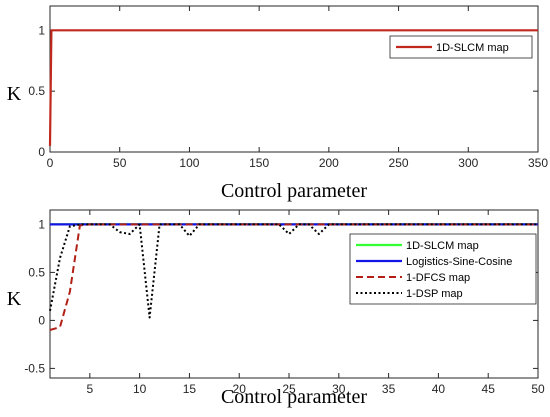  What do you see at coordinates (14, 94) in the screenshot?
I see `top-y-axis-label: K` at bounding box center [14, 94].